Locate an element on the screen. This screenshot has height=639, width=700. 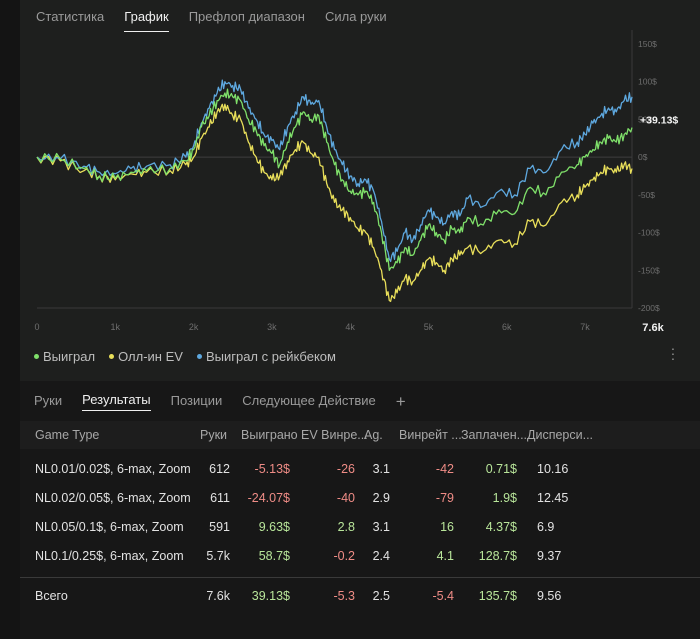
x-tick-label: 2k is located at coordinates (194, 327).